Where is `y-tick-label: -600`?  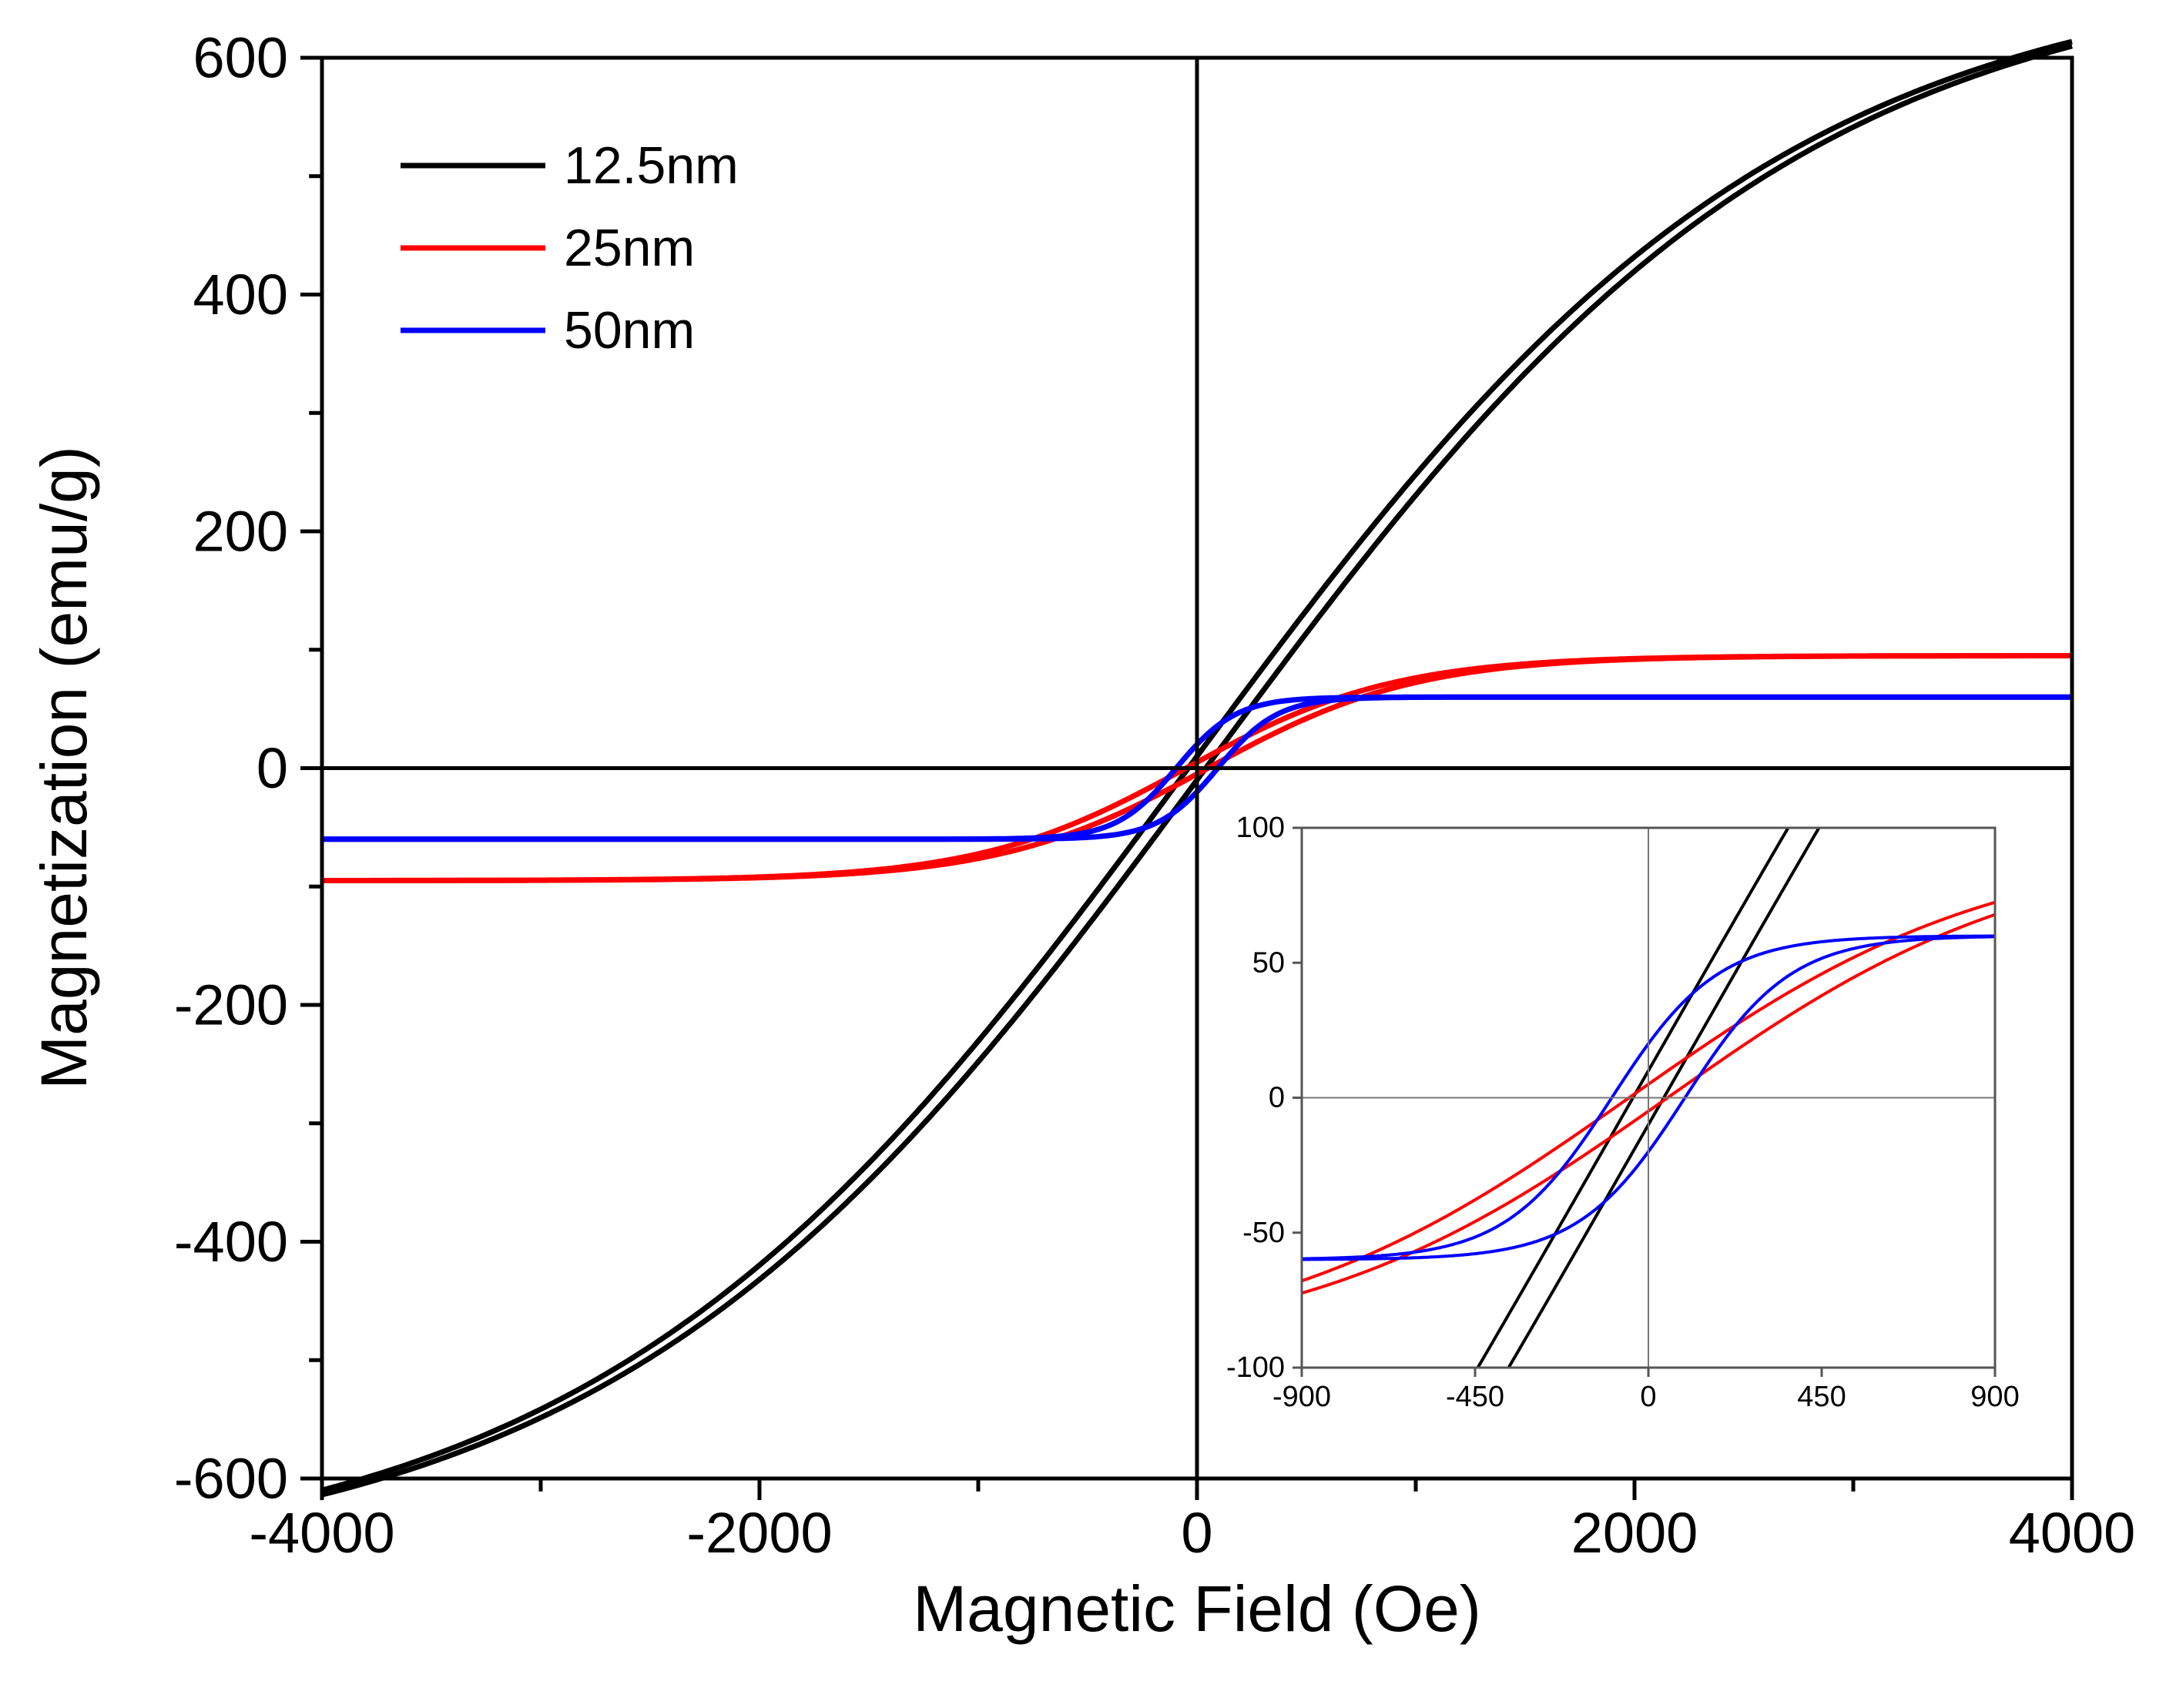
y-tick-label: -600 is located at coordinates (231, 1479).